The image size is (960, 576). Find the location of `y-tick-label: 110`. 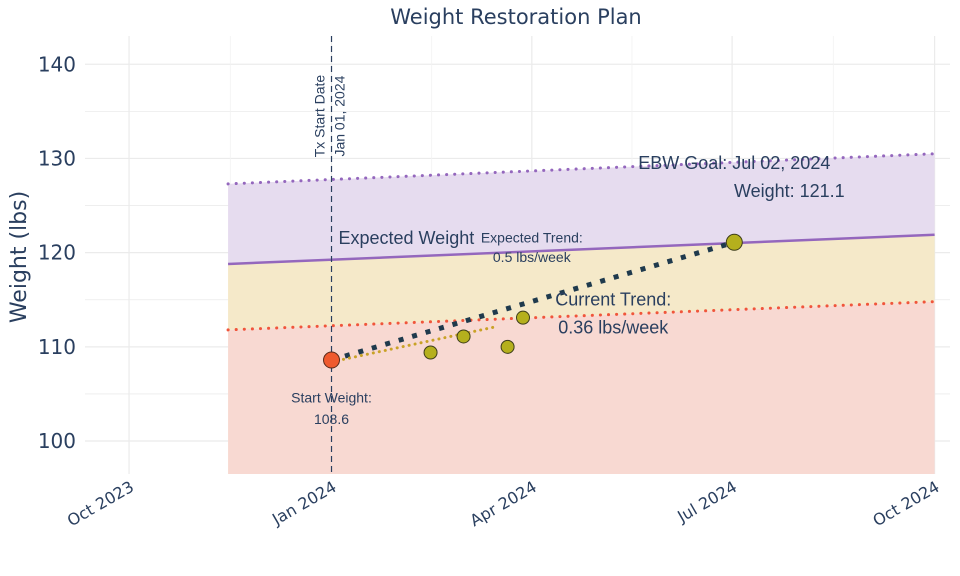

y-tick-label: 110 is located at coordinates (57, 347).